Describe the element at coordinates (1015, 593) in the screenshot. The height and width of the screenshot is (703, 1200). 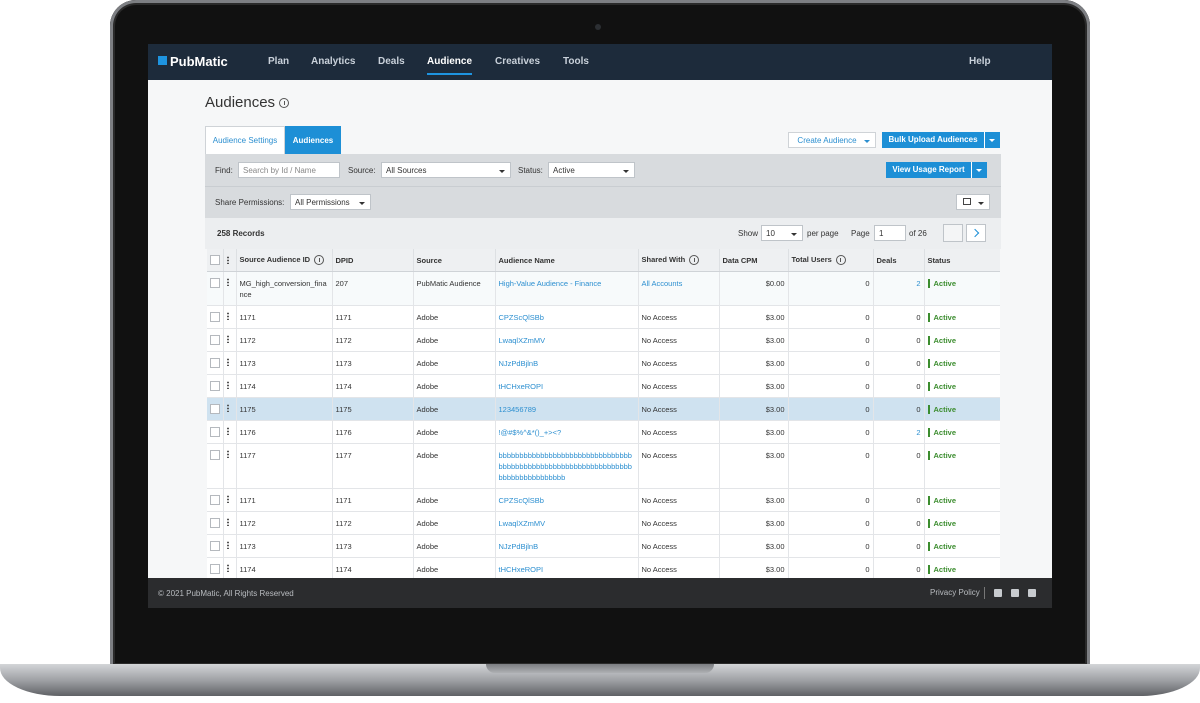
I see `twitter-icon` at that location.